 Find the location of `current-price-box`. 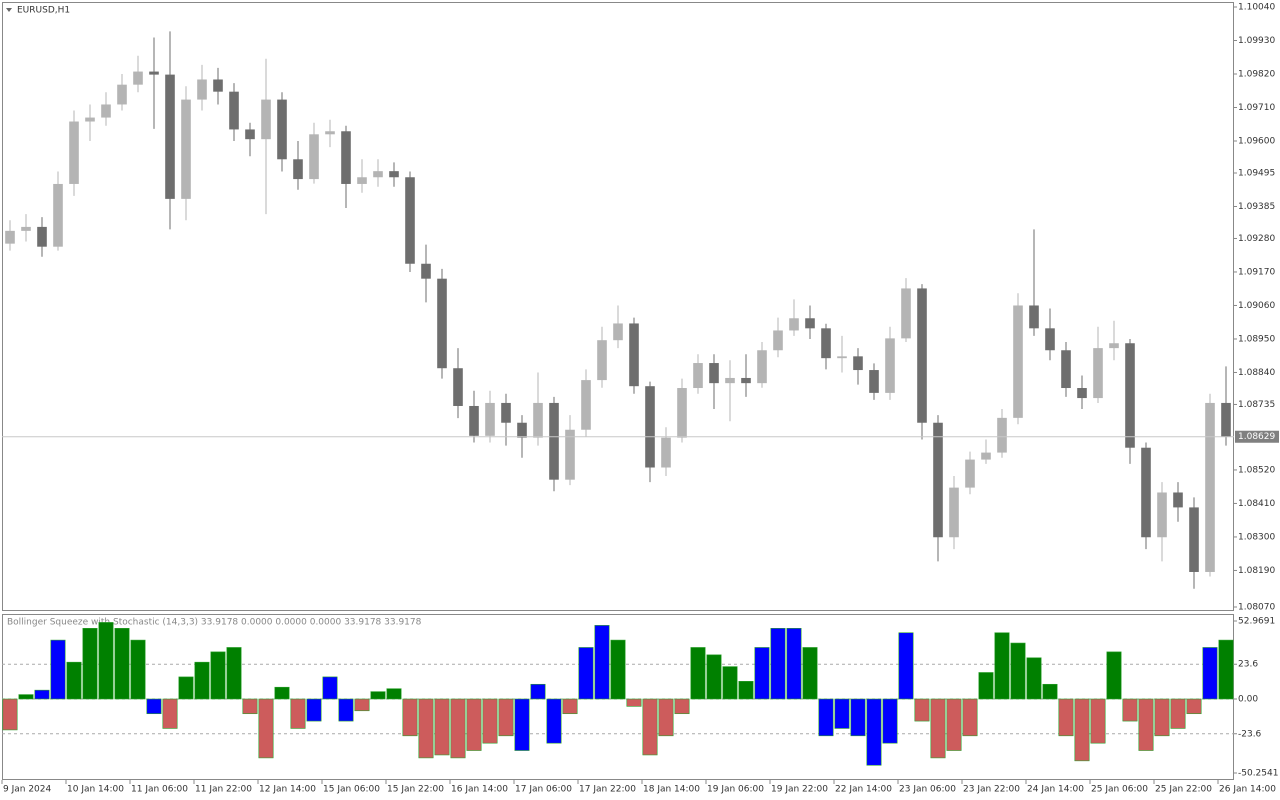

current-price-box is located at coordinates (1257, 436).